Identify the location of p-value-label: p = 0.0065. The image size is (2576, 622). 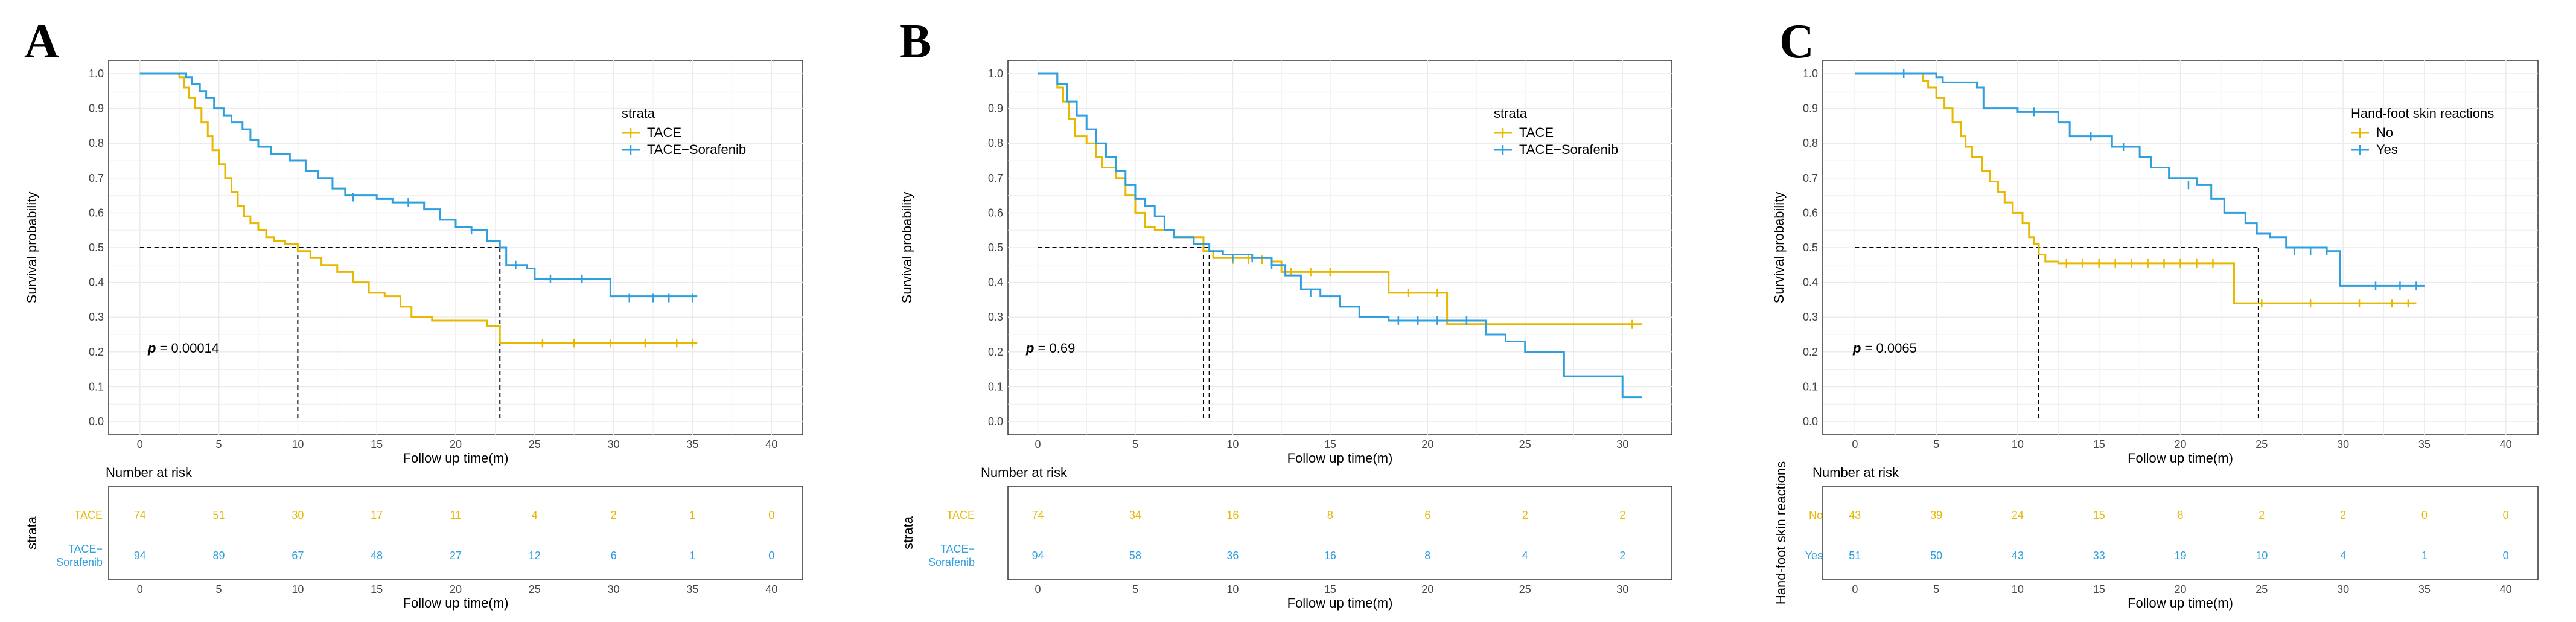
(1884, 348).